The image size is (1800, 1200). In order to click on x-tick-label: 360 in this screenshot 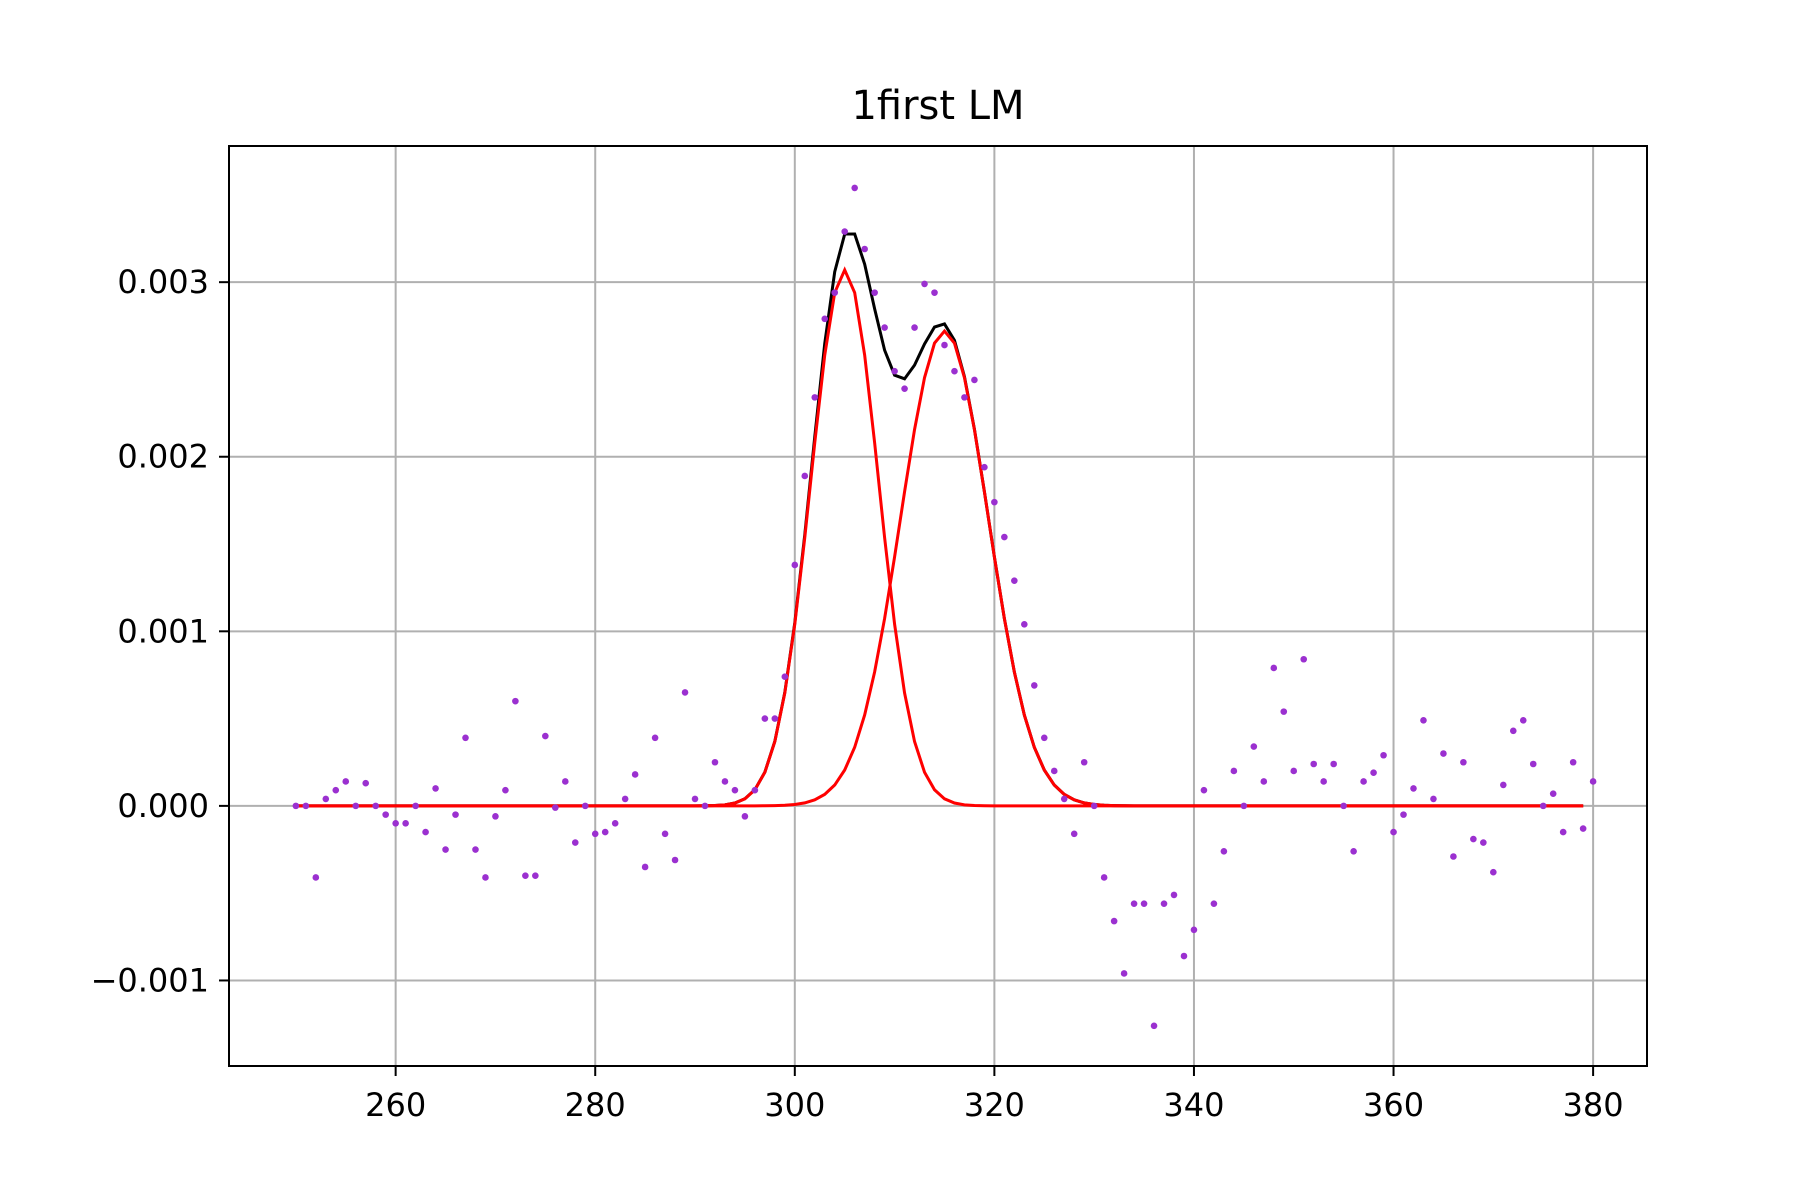, I will do `click(1393, 1105)`.